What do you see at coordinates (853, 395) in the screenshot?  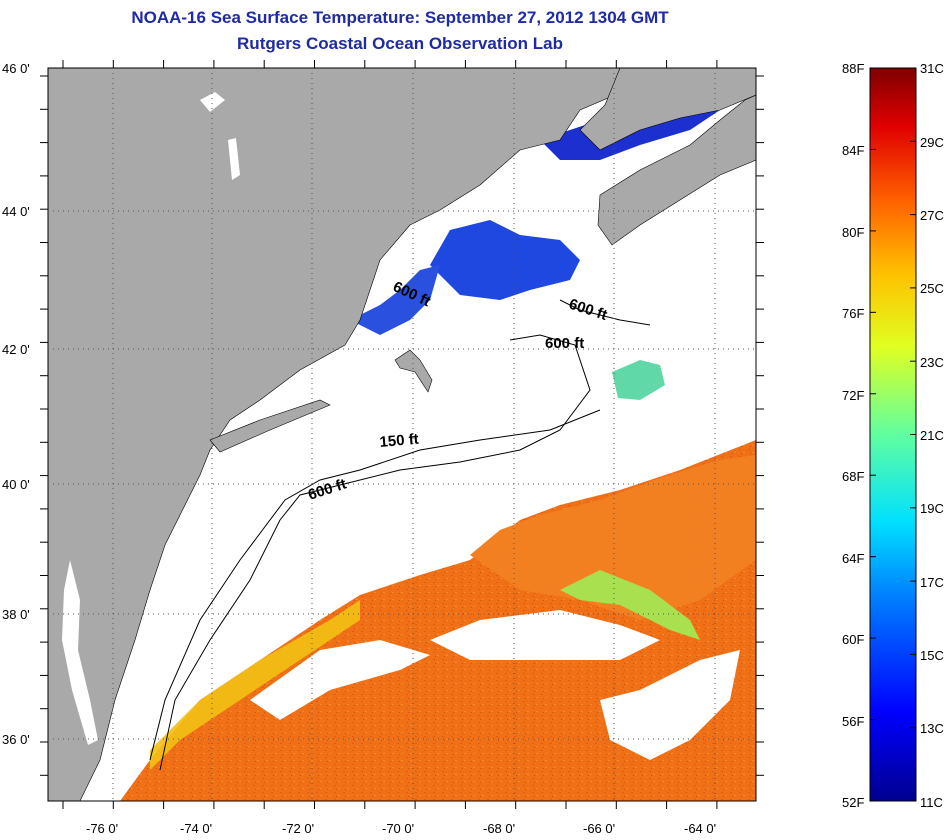 I see `cb-label-72f: 72F` at bounding box center [853, 395].